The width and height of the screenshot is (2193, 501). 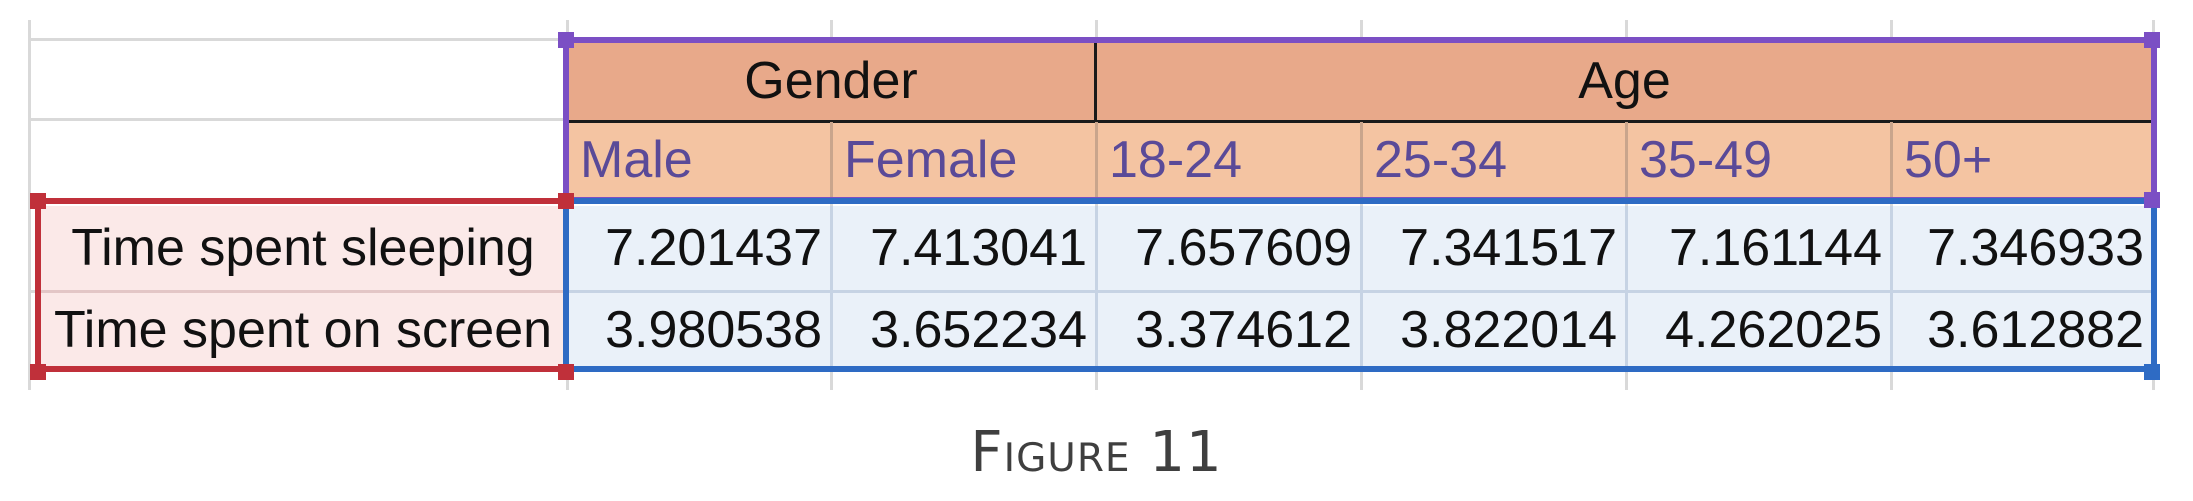 I want to click on column-header-label: 50+, so click(x=1948, y=160).